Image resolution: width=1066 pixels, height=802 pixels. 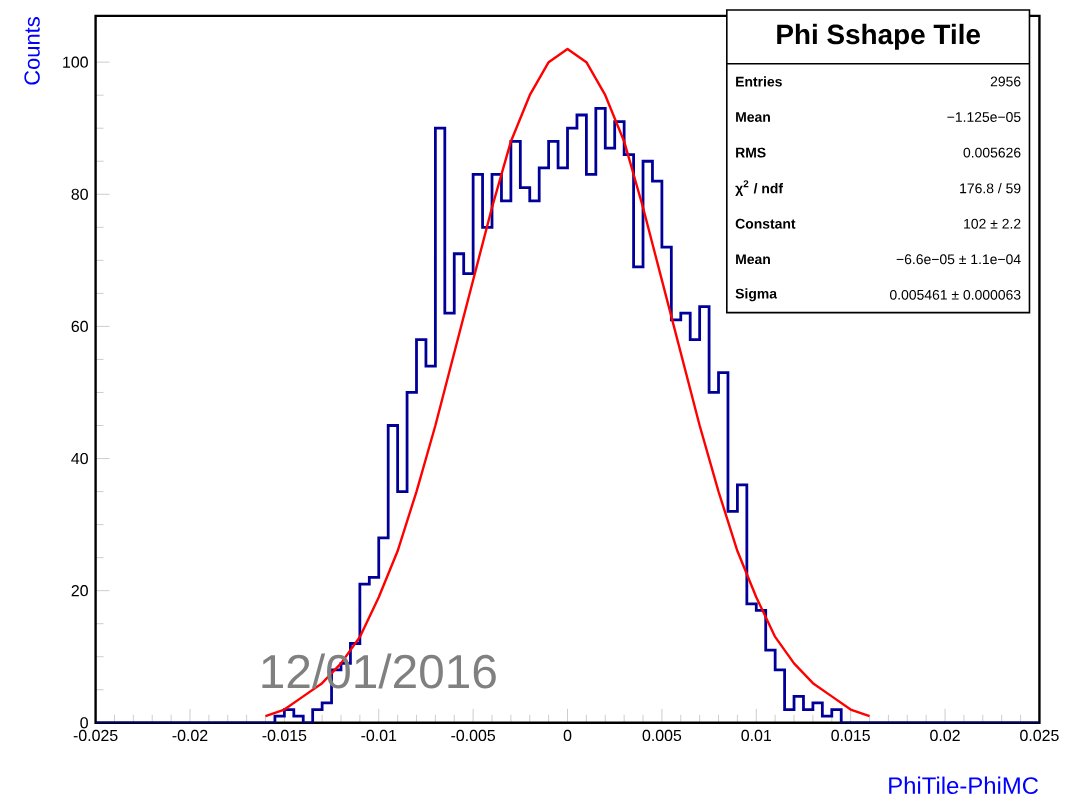 What do you see at coordinates (964, 785) in the screenshot?
I see `x-axis-title: PhiTile-PhiMC` at bounding box center [964, 785].